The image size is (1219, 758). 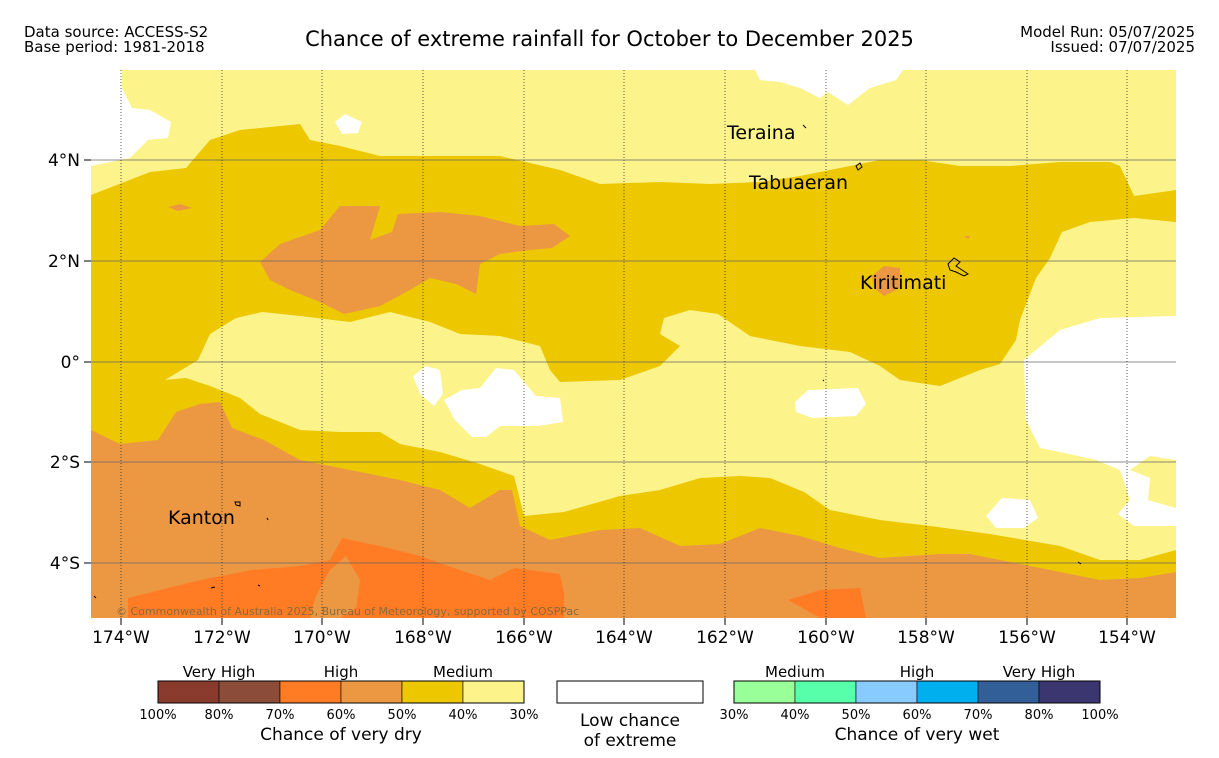 What do you see at coordinates (463, 715) in the screenshot?
I see `legend-dry-tick: 40%` at bounding box center [463, 715].